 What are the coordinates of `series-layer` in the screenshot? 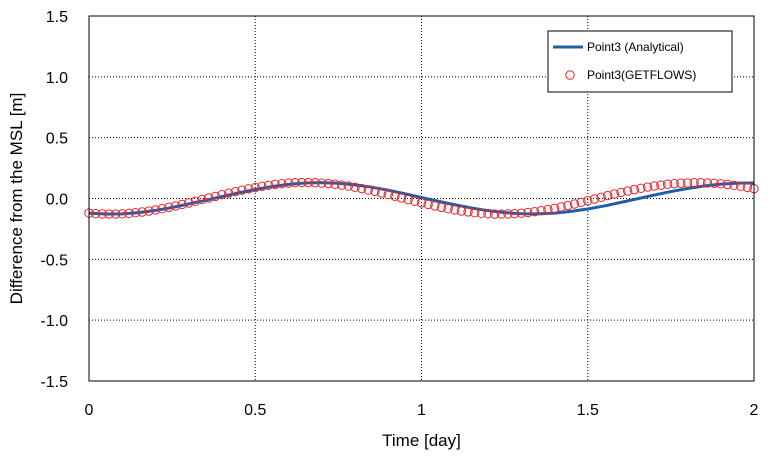 It's located at (421, 198).